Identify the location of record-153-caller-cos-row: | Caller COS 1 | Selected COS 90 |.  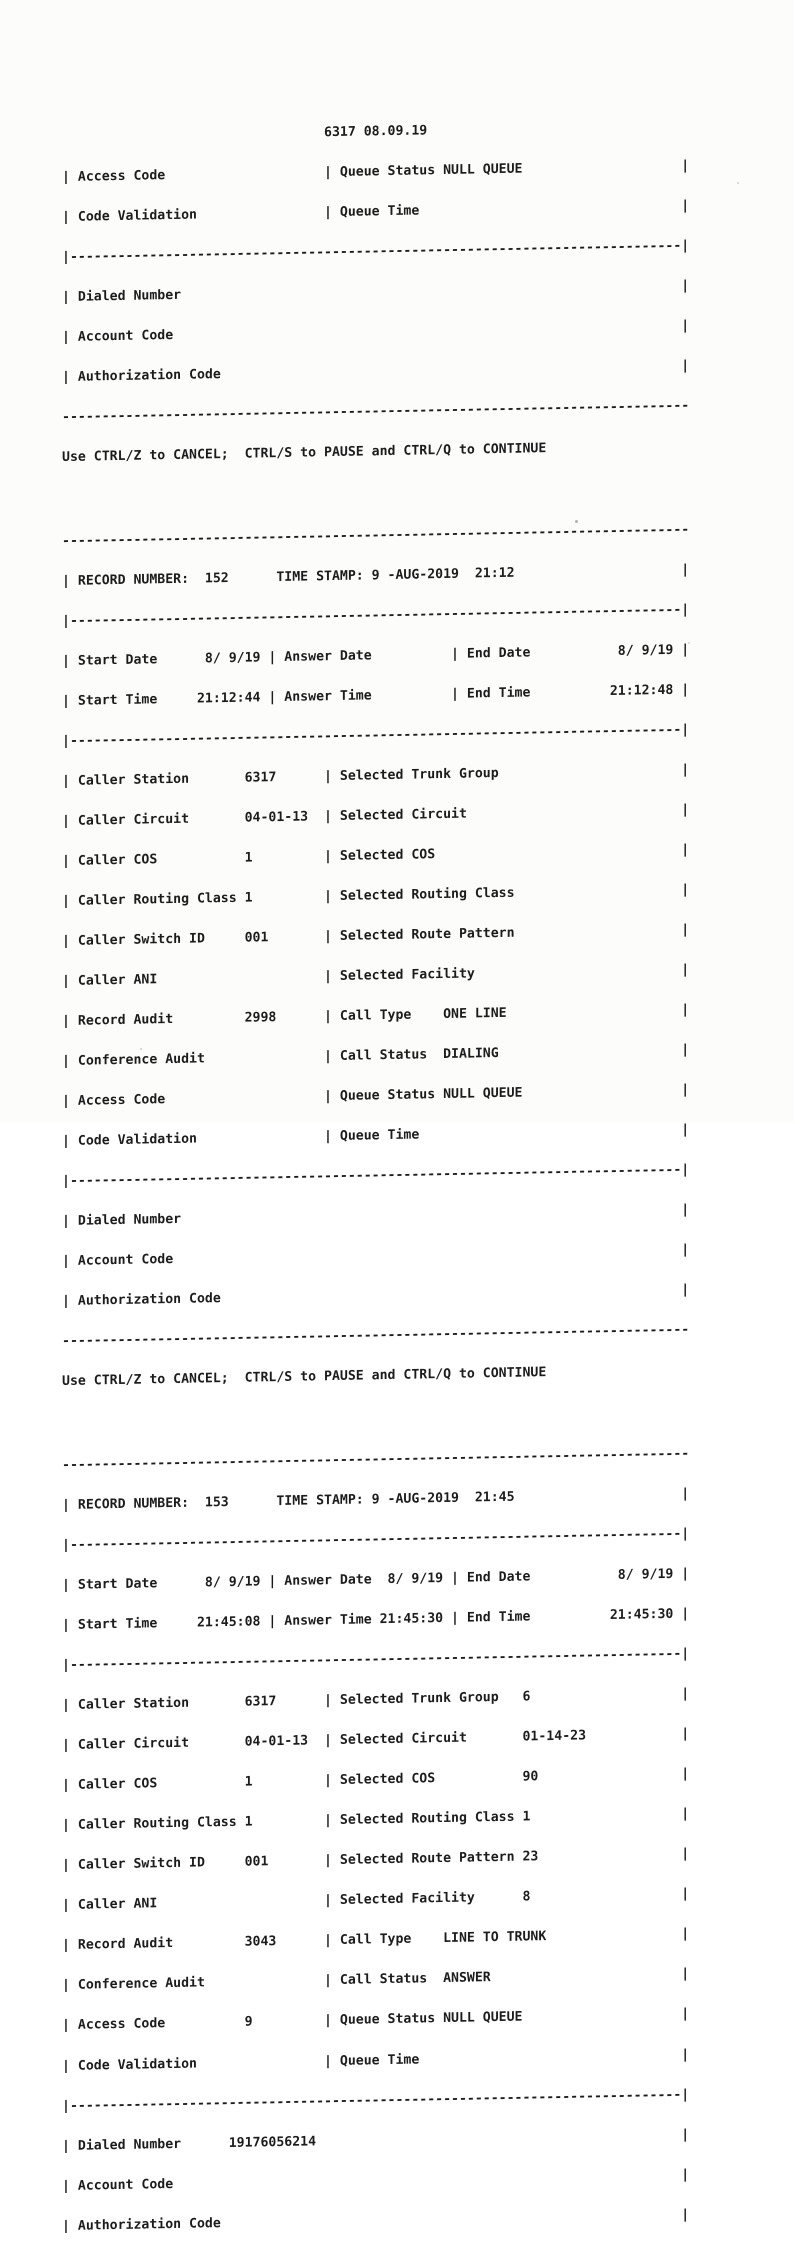
(376, 1780).